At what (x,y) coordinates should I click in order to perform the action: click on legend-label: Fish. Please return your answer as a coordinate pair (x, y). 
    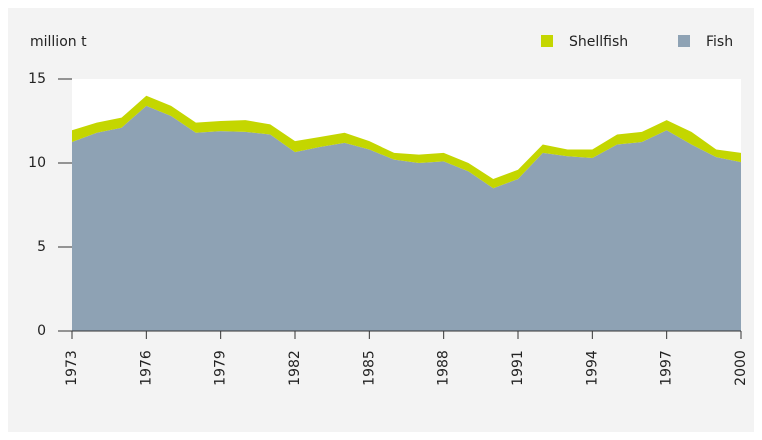
    Looking at the image, I should click on (719, 42).